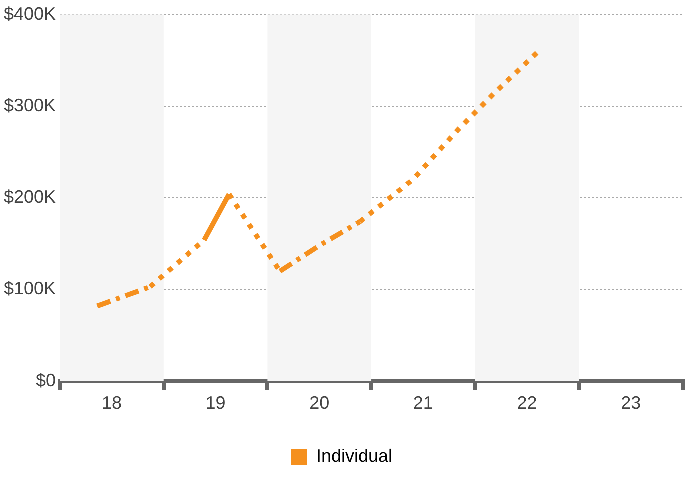 This screenshot has width=686, height=480. What do you see at coordinates (30, 288) in the screenshot?
I see `y-tick-label: $100K` at bounding box center [30, 288].